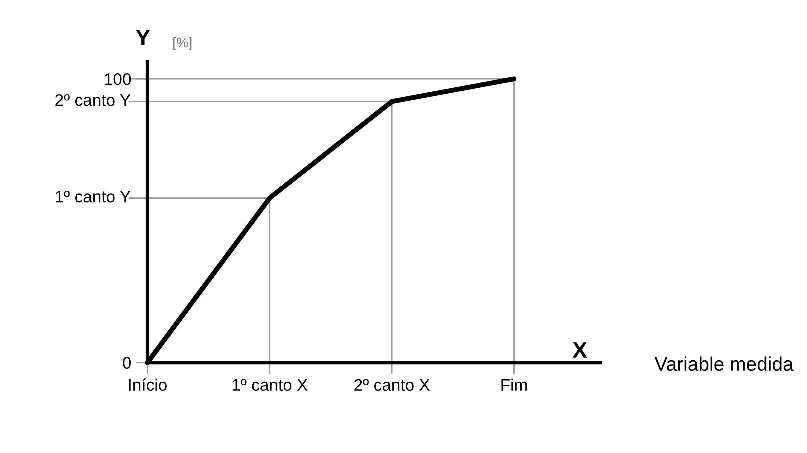 This screenshot has height=453, width=807. What do you see at coordinates (93, 100) in the screenshot?
I see `ref-line-label: 2º canto Y` at bounding box center [93, 100].